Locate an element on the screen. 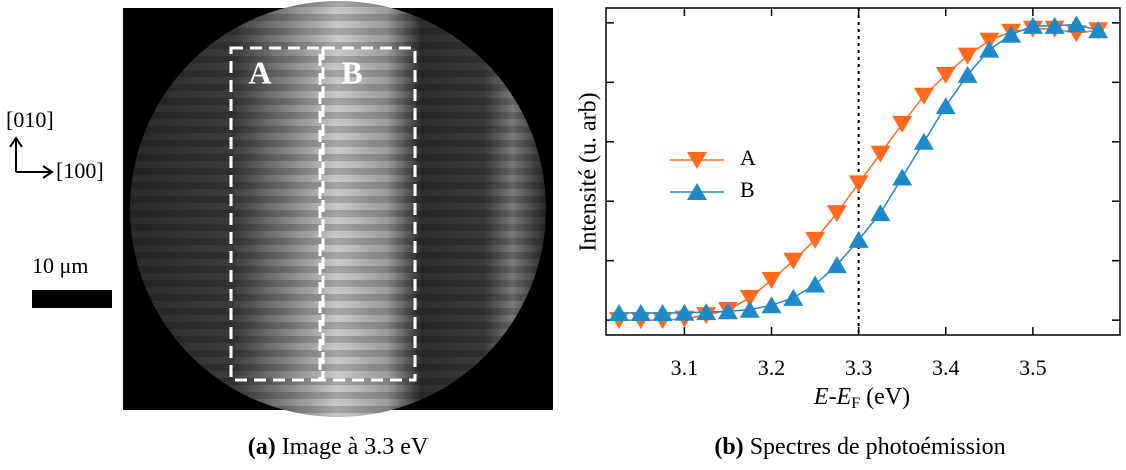 The height and width of the screenshot is (470, 1126). scale-bar is located at coordinates (72, 299).